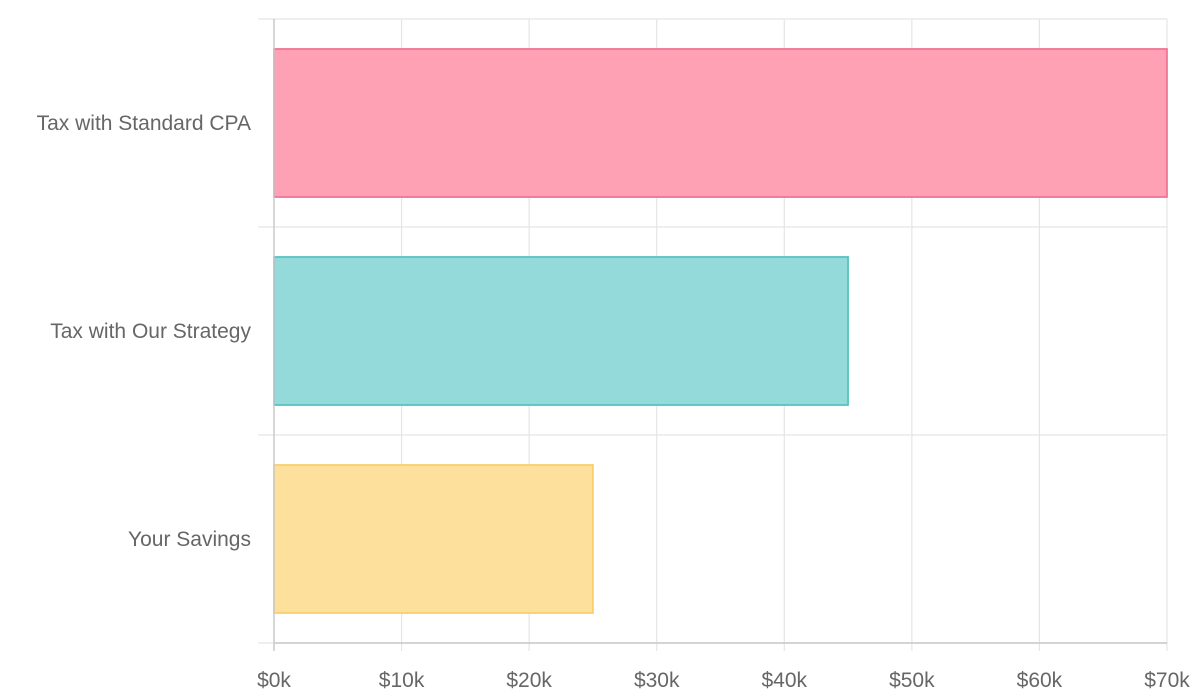  Describe the element at coordinates (529, 680) in the screenshot. I see `x-tick-label: $20k` at that location.